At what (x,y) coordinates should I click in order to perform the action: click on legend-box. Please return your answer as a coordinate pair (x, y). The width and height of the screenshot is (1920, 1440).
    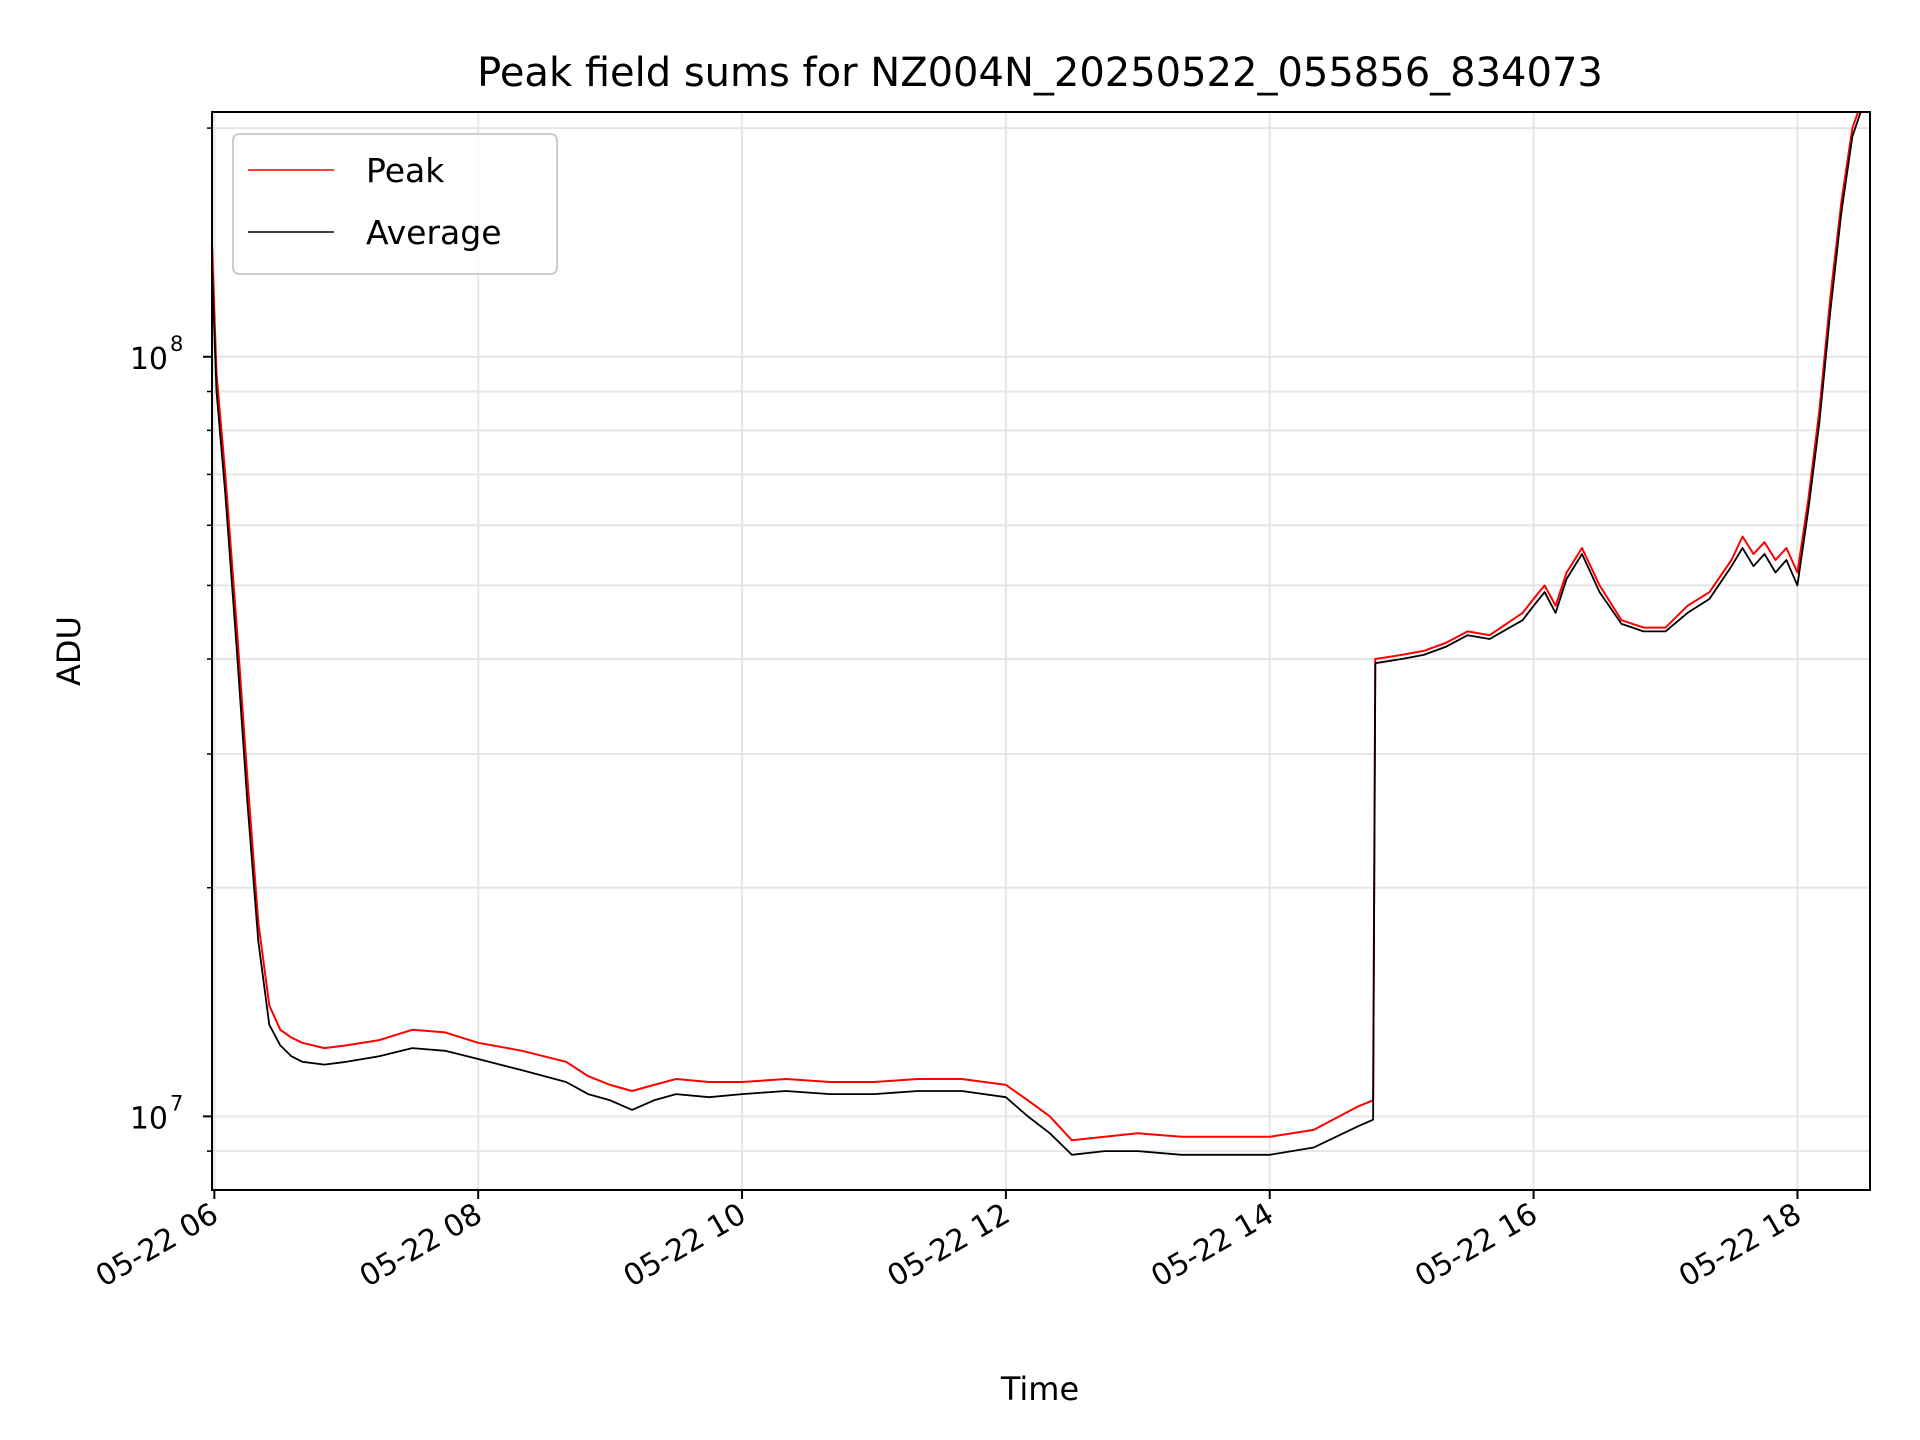
    Looking at the image, I should click on (395, 204).